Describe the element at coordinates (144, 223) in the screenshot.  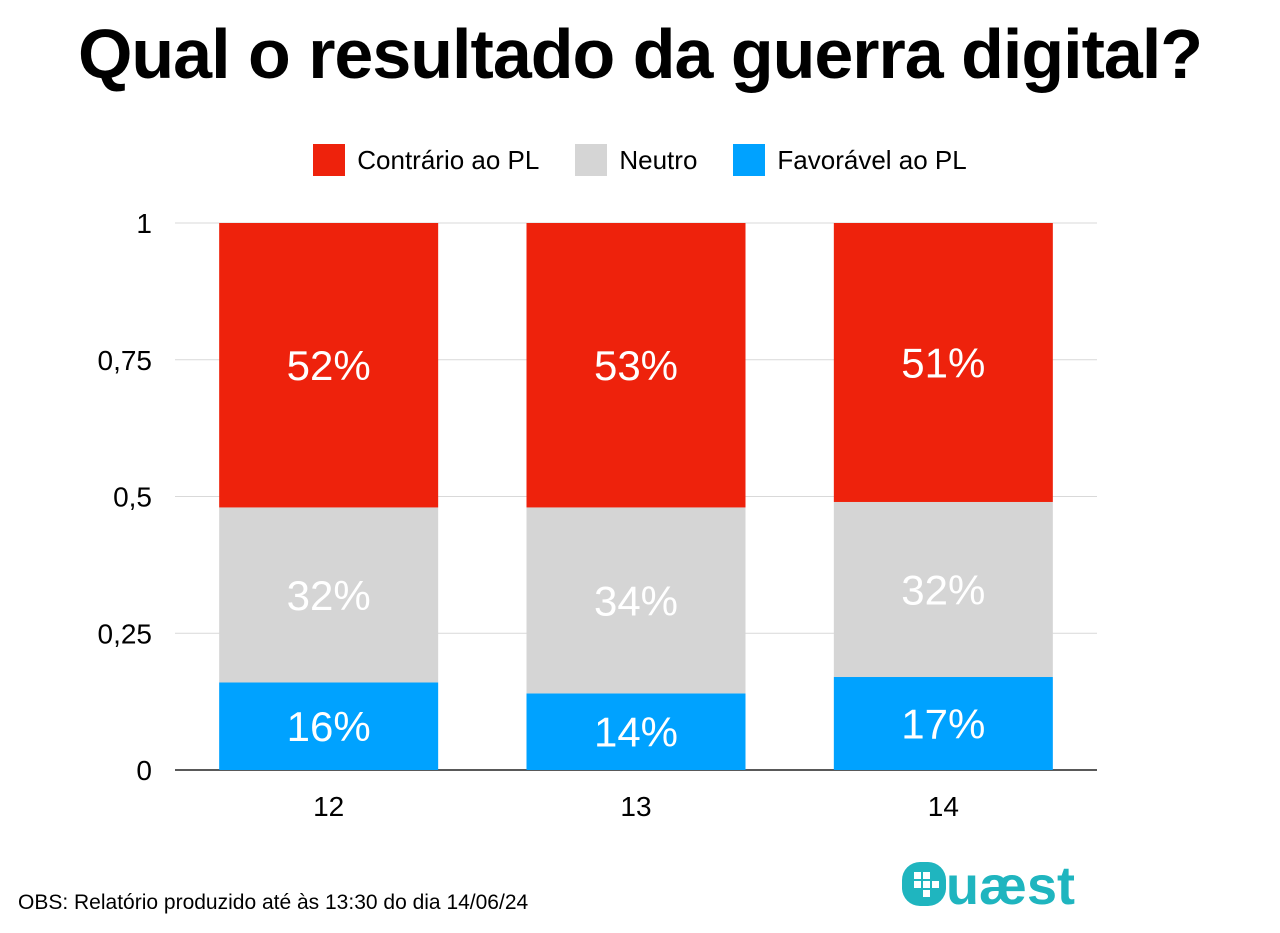
I see `y-tick-label: 1` at that location.